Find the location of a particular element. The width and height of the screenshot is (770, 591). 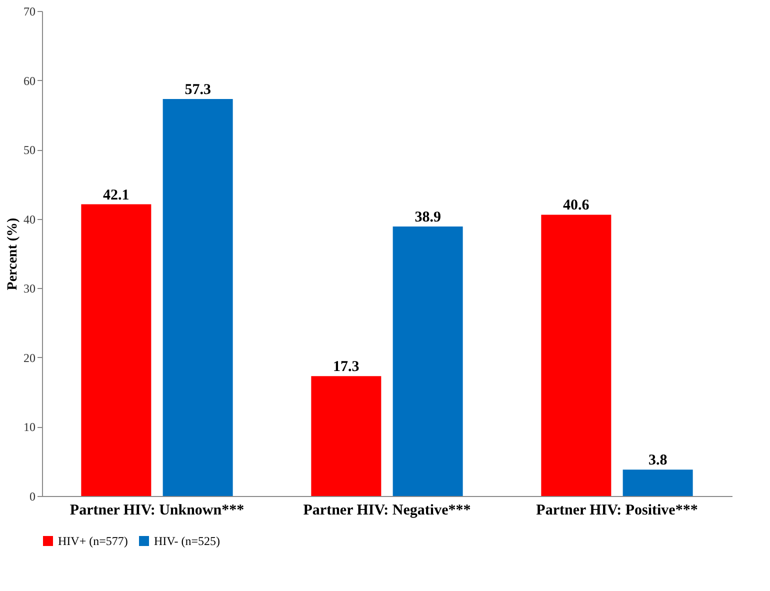

y-tick-label: 10 is located at coordinates (30, 427).